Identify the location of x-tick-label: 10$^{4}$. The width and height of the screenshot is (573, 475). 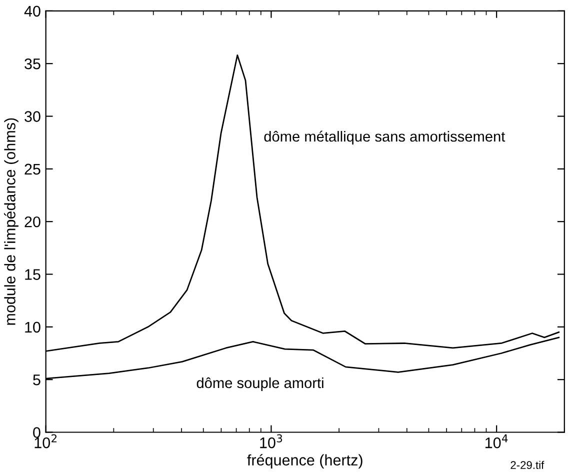
(497, 441).